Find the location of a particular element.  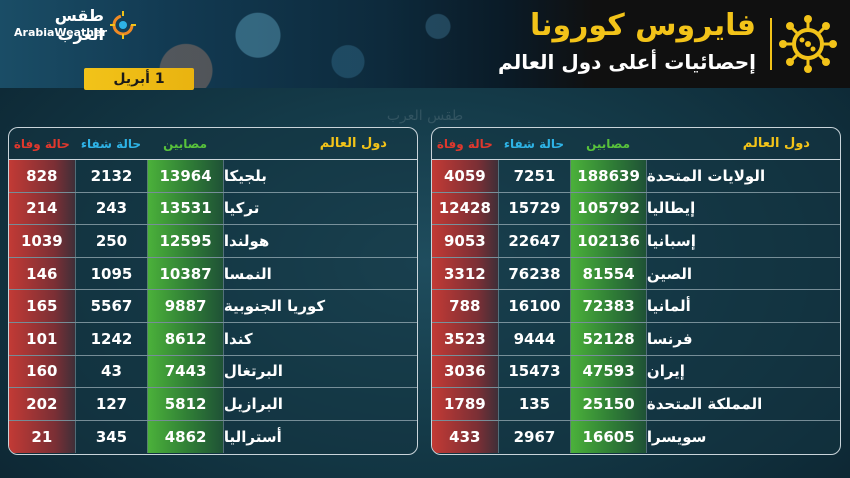

deaths-cell: 160 is located at coordinates (42, 371).